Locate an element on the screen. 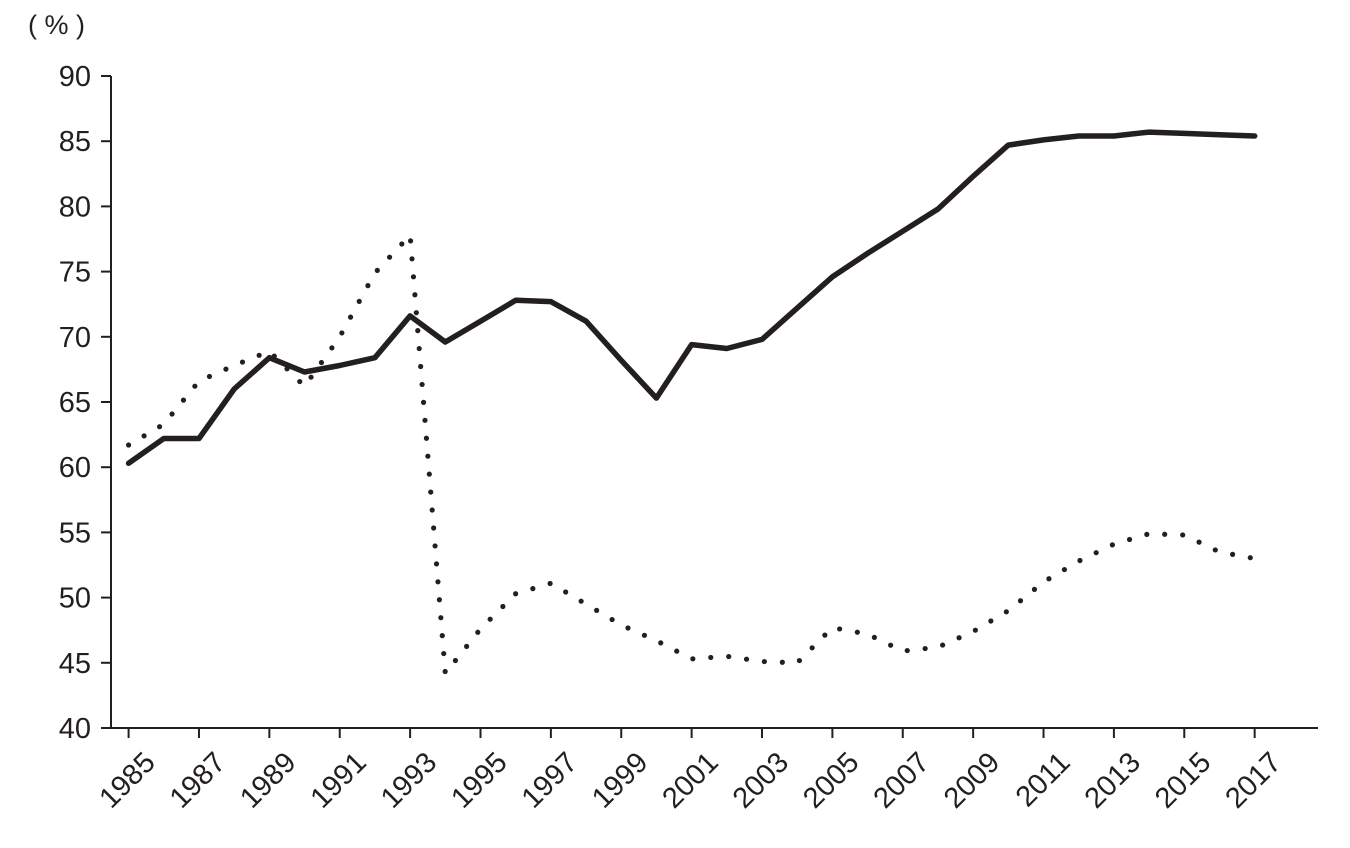 Image resolution: width=1350 pixels, height=848 pixels. x-tick-label: 2009 is located at coordinates (972, 780).